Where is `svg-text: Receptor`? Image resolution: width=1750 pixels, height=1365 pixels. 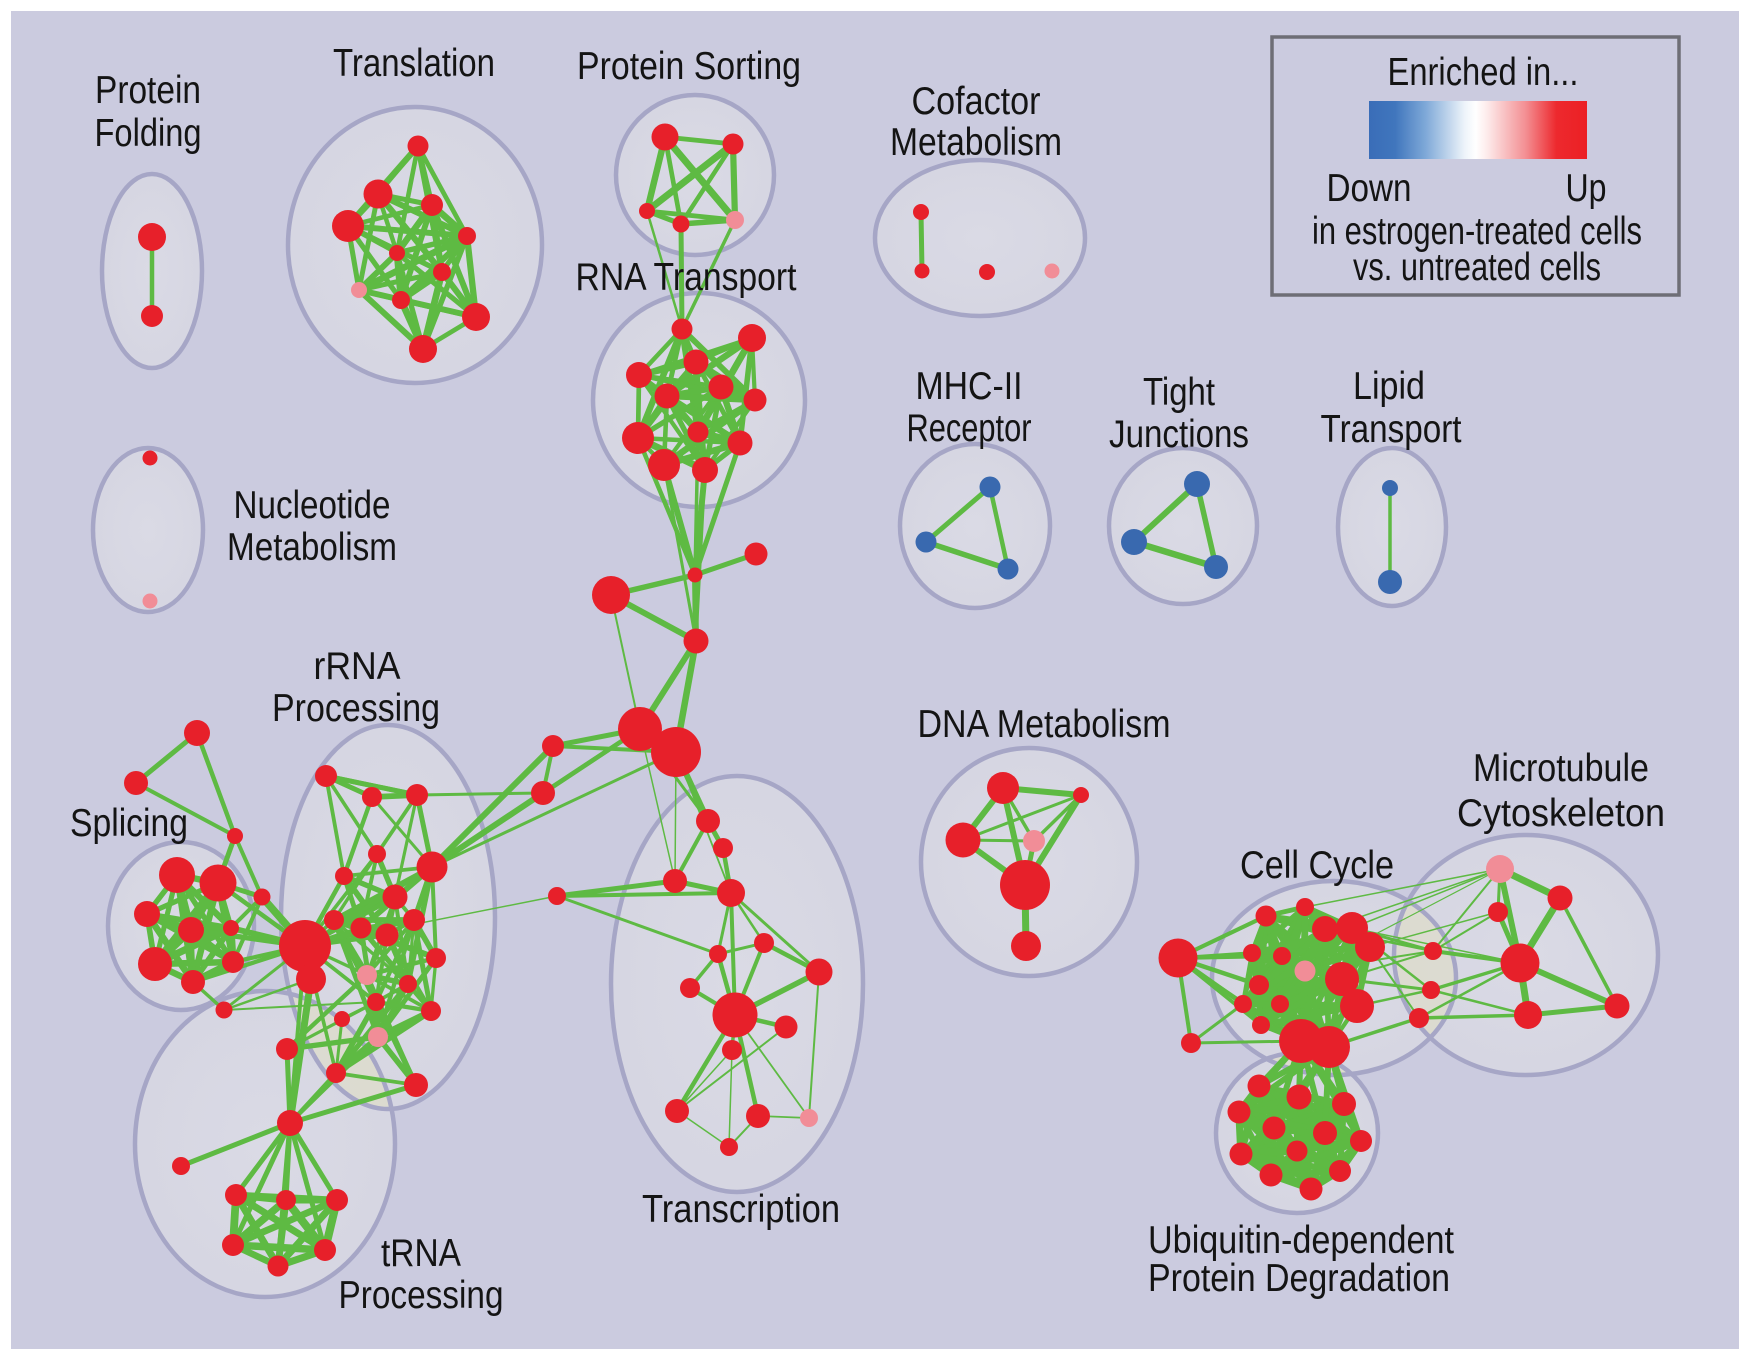 svg-text: Receptor is located at coordinates (969, 428).